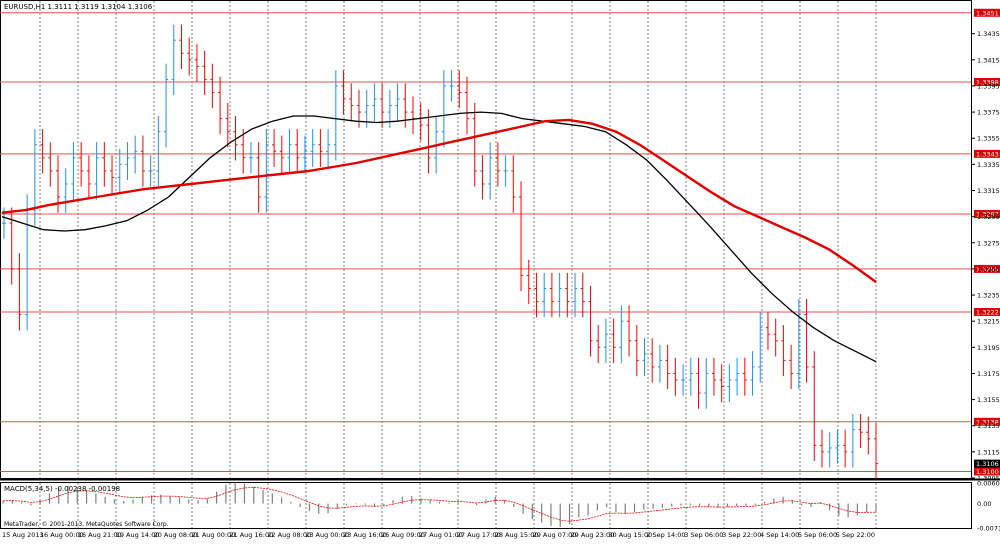  I want to click on macd-histogram, so click(439, 504).